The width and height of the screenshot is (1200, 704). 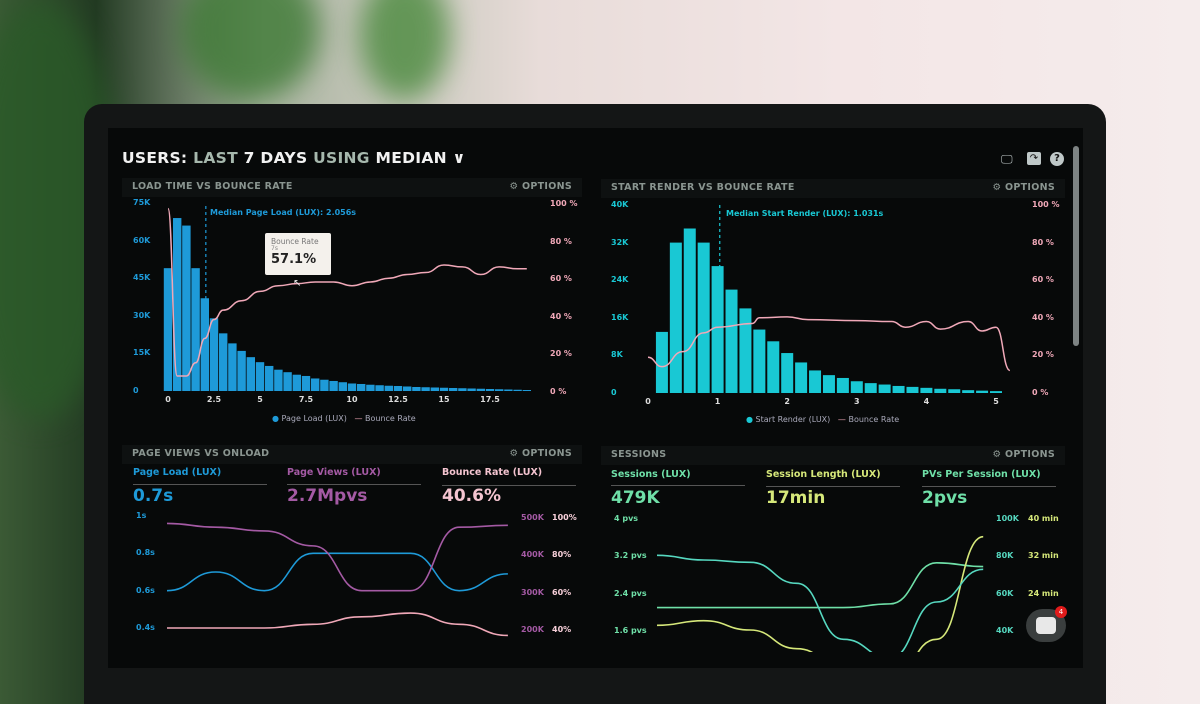 What do you see at coordinates (492, 472) in the screenshot?
I see `metric-label: Bounce Rate (LUX)` at bounding box center [492, 472].